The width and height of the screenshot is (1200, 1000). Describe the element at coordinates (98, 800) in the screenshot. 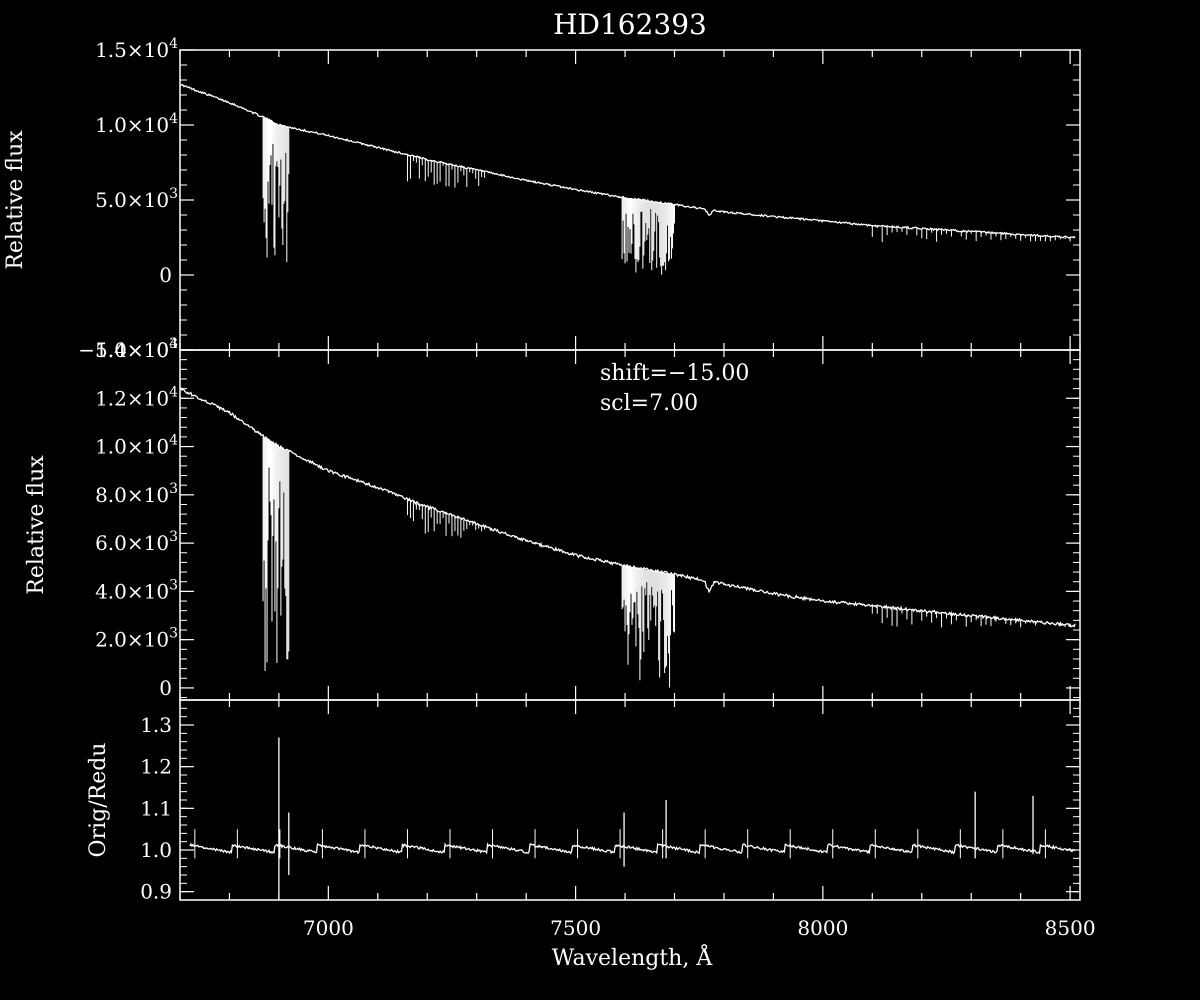

I see `y-axis-label-ratio: Orig/Redu` at that location.